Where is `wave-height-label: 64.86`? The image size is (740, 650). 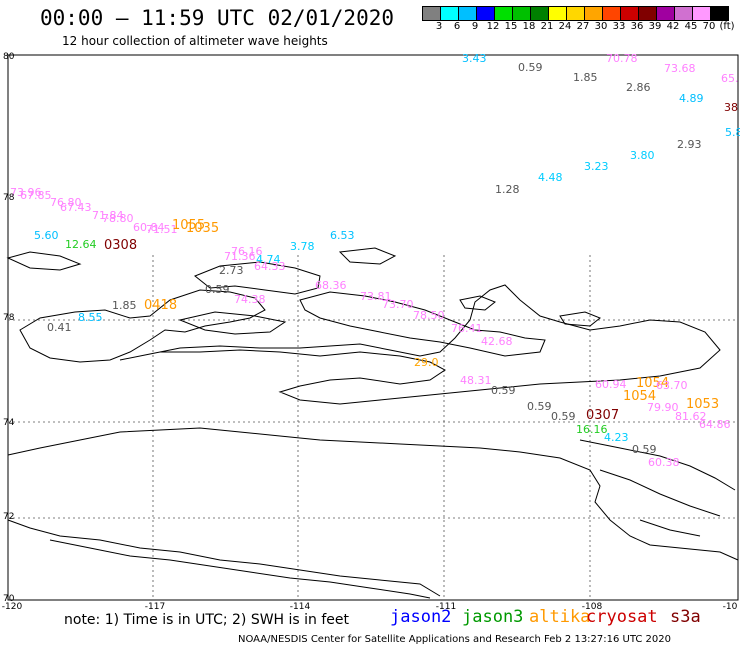
wave-height-label: 64.86 is located at coordinates (715, 424).